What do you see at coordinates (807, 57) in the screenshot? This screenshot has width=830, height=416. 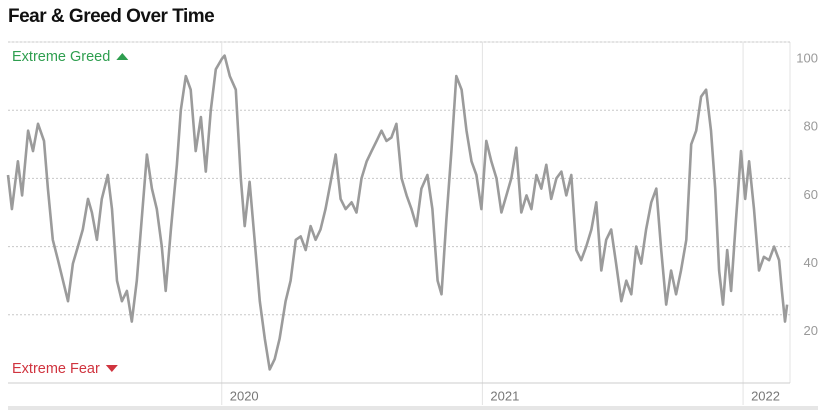 I see `y-tick-label: 100` at bounding box center [807, 57].